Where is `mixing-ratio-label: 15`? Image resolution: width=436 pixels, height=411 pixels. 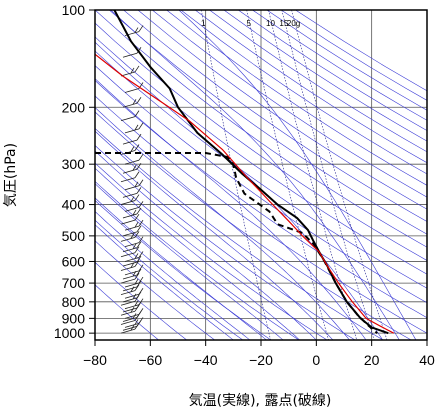
mixing-ratio-label: 15 is located at coordinates (283, 23).